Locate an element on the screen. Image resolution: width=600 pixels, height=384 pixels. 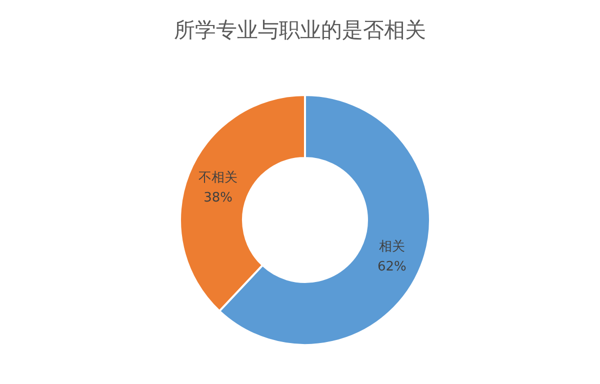
slice-label: 相关 is located at coordinates (391, 246).